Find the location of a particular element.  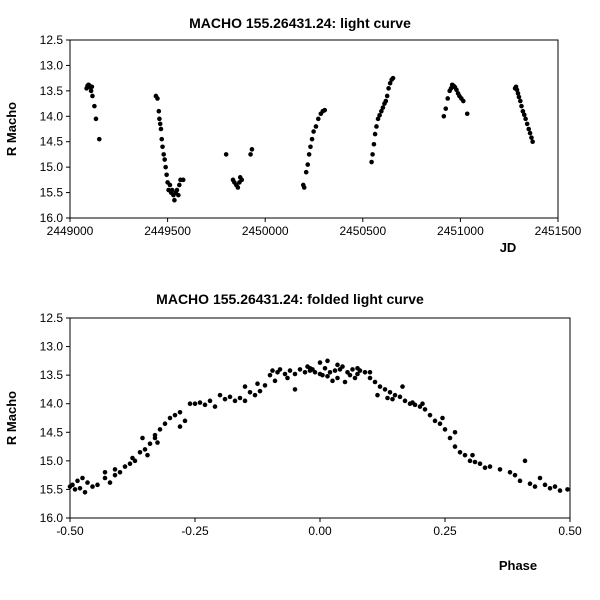

x-axis-label: Phase is located at coordinates (518, 565).